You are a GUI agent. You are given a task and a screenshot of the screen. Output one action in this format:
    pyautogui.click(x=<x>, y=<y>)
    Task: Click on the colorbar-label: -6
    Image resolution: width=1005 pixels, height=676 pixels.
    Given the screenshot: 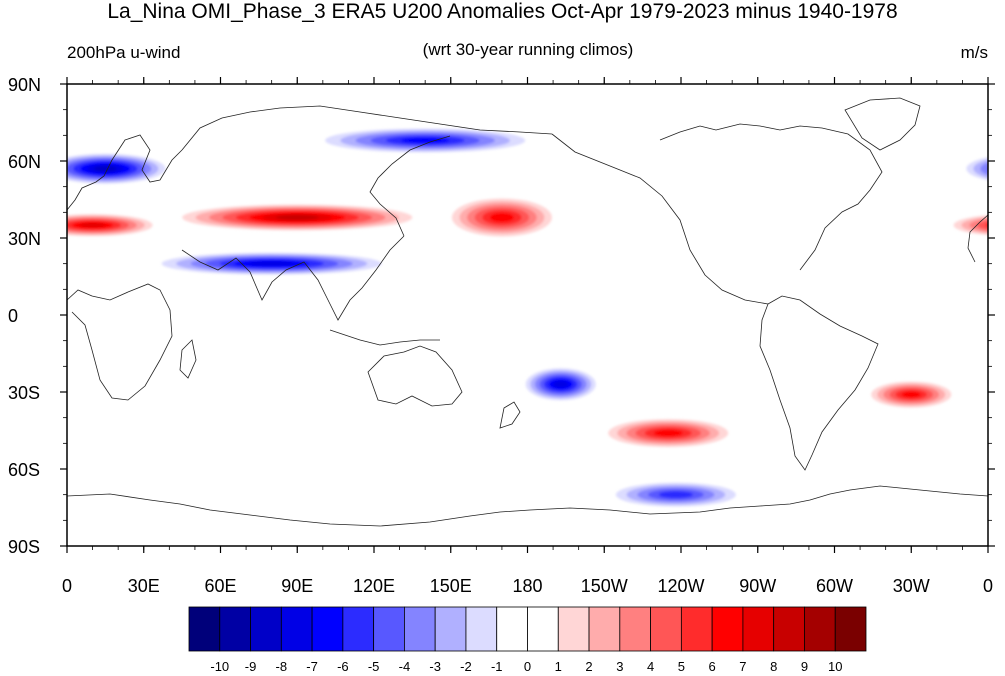 What is the action you would take?
    pyautogui.click(x=343, y=666)
    